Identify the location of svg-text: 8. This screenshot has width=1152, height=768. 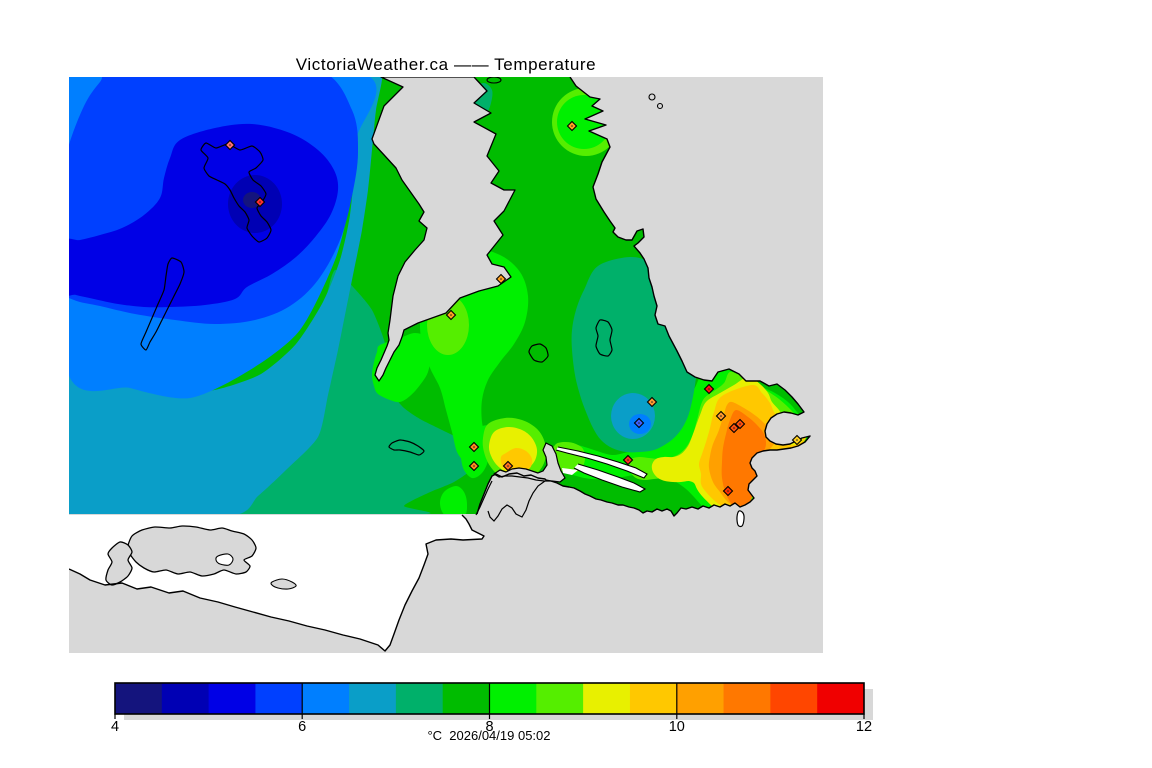
(489, 727).